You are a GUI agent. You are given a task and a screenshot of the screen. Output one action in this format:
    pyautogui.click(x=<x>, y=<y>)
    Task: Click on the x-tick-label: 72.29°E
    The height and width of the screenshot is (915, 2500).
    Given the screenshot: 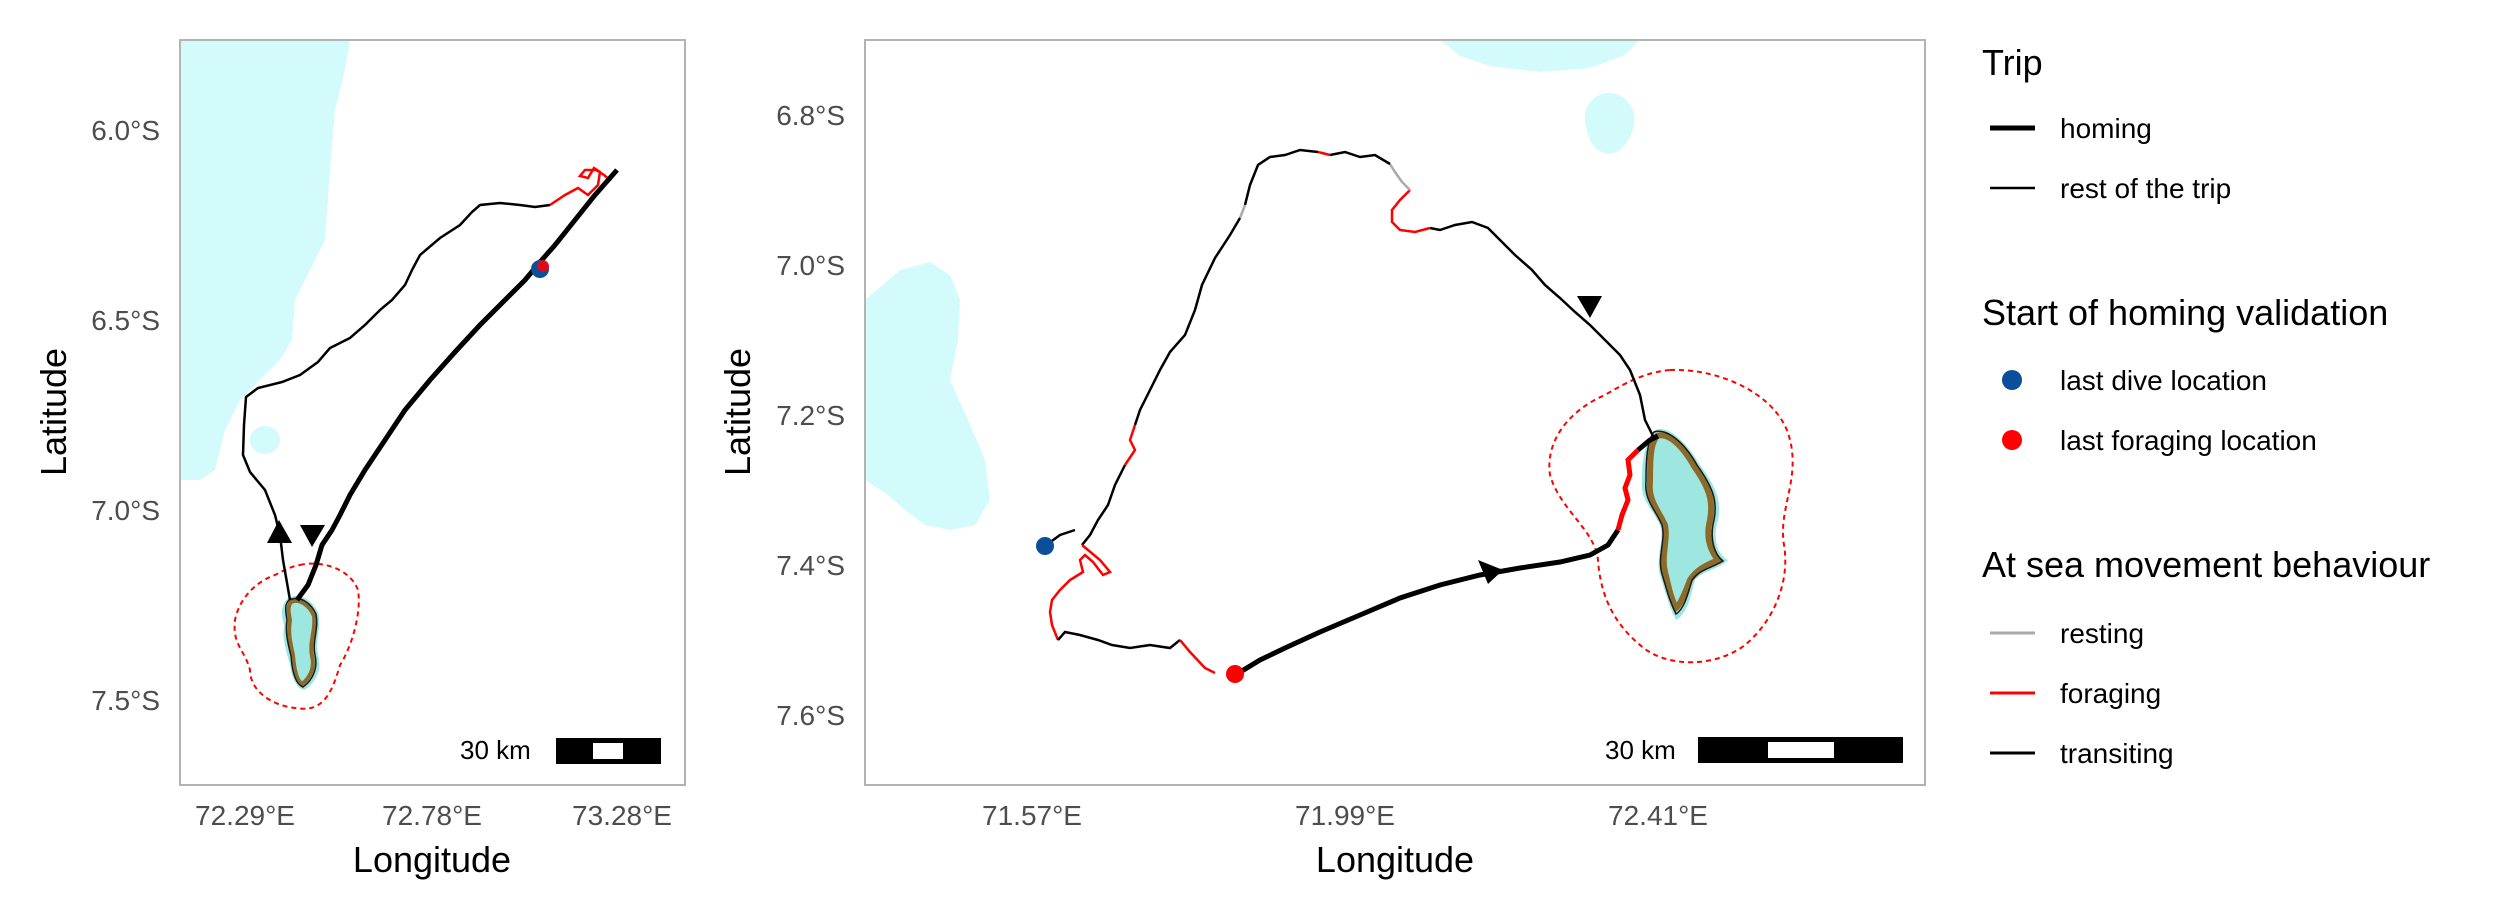 What is the action you would take?
    pyautogui.click(x=245, y=815)
    